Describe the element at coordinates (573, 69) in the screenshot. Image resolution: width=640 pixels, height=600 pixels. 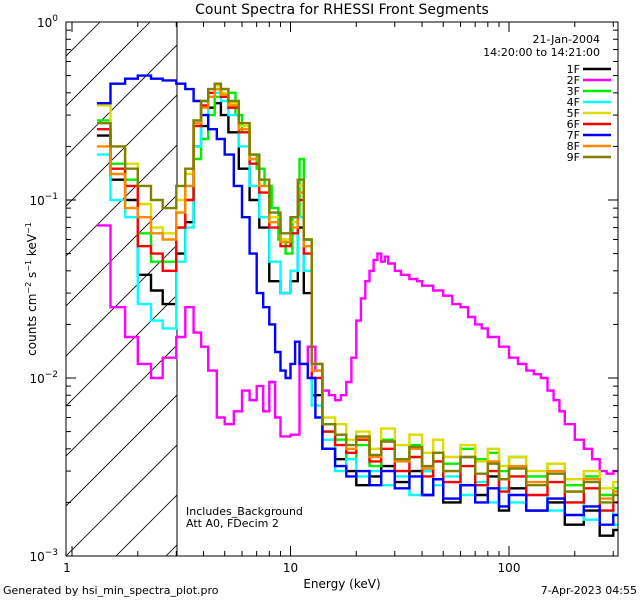
I see `legend-label-1F: 1F` at that location.